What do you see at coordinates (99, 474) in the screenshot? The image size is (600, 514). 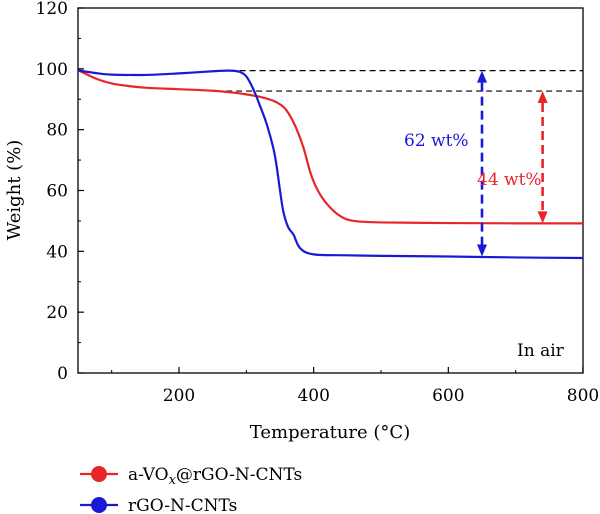 I see `legend-marker-vox` at bounding box center [99, 474].